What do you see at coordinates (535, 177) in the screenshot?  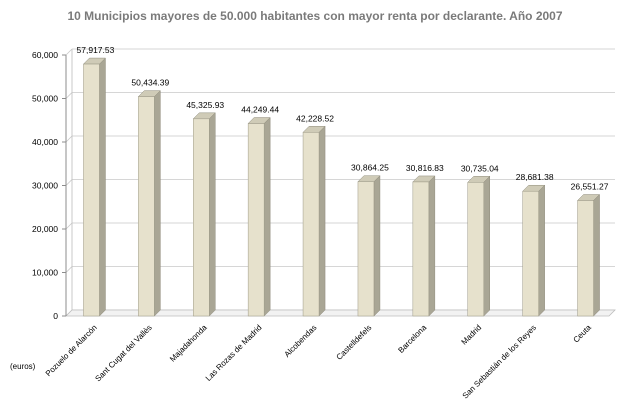 I see `data-label: 28,681.38` at bounding box center [535, 177].